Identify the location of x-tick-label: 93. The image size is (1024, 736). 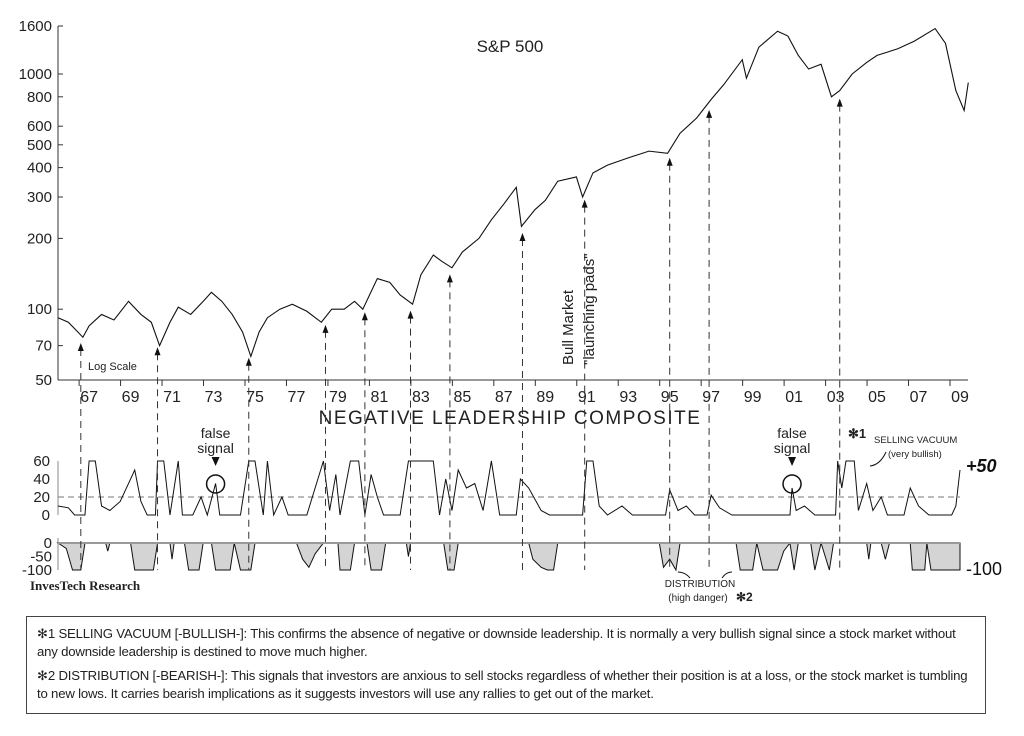
(628, 397).